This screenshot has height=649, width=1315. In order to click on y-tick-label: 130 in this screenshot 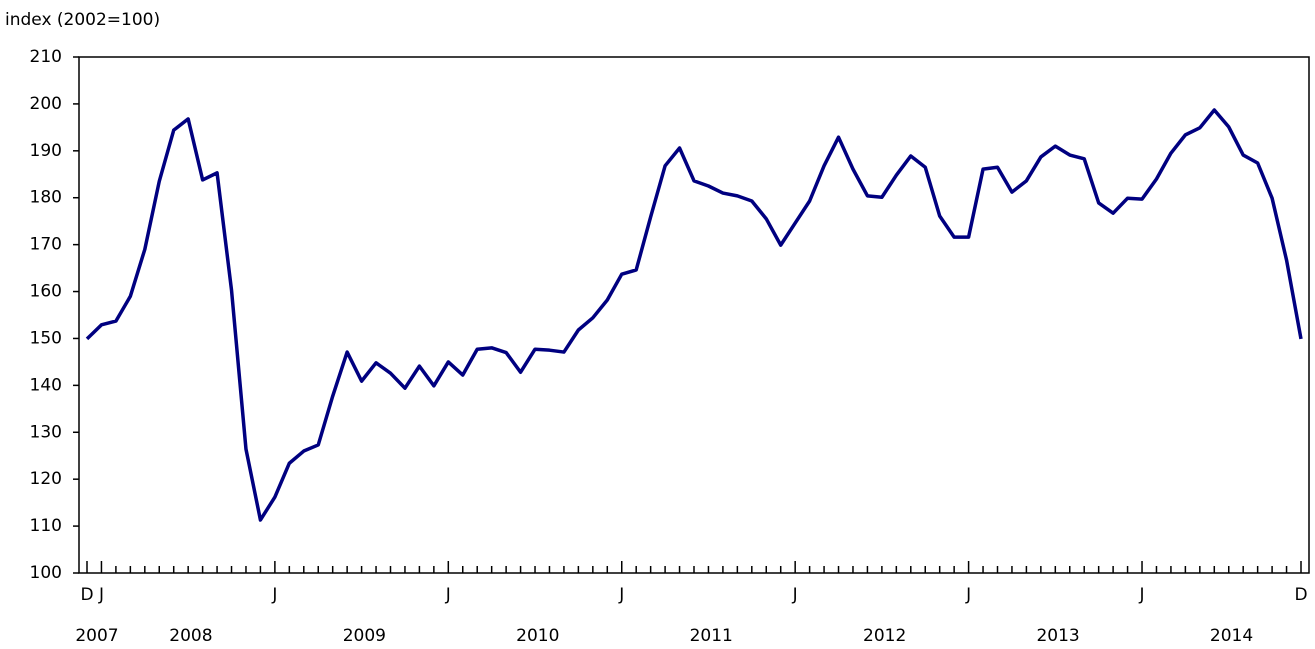, I will do `click(46, 432)`.